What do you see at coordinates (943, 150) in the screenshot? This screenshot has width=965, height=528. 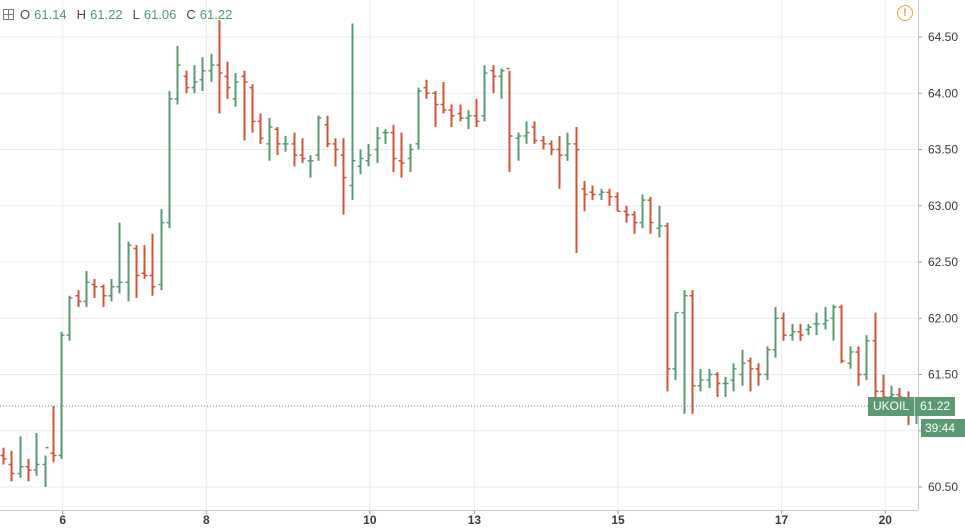 I see `y-tick-label: 63.50` at bounding box center [943, 150].